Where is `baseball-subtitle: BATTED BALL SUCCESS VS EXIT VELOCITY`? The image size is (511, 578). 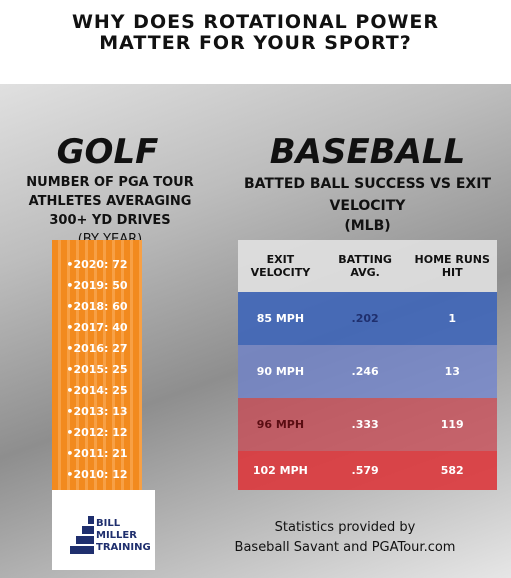 baseball-subtitle: BATTED BALL SUCCESS VS EXIT VELOCITY is located at coordinates (367, 195).